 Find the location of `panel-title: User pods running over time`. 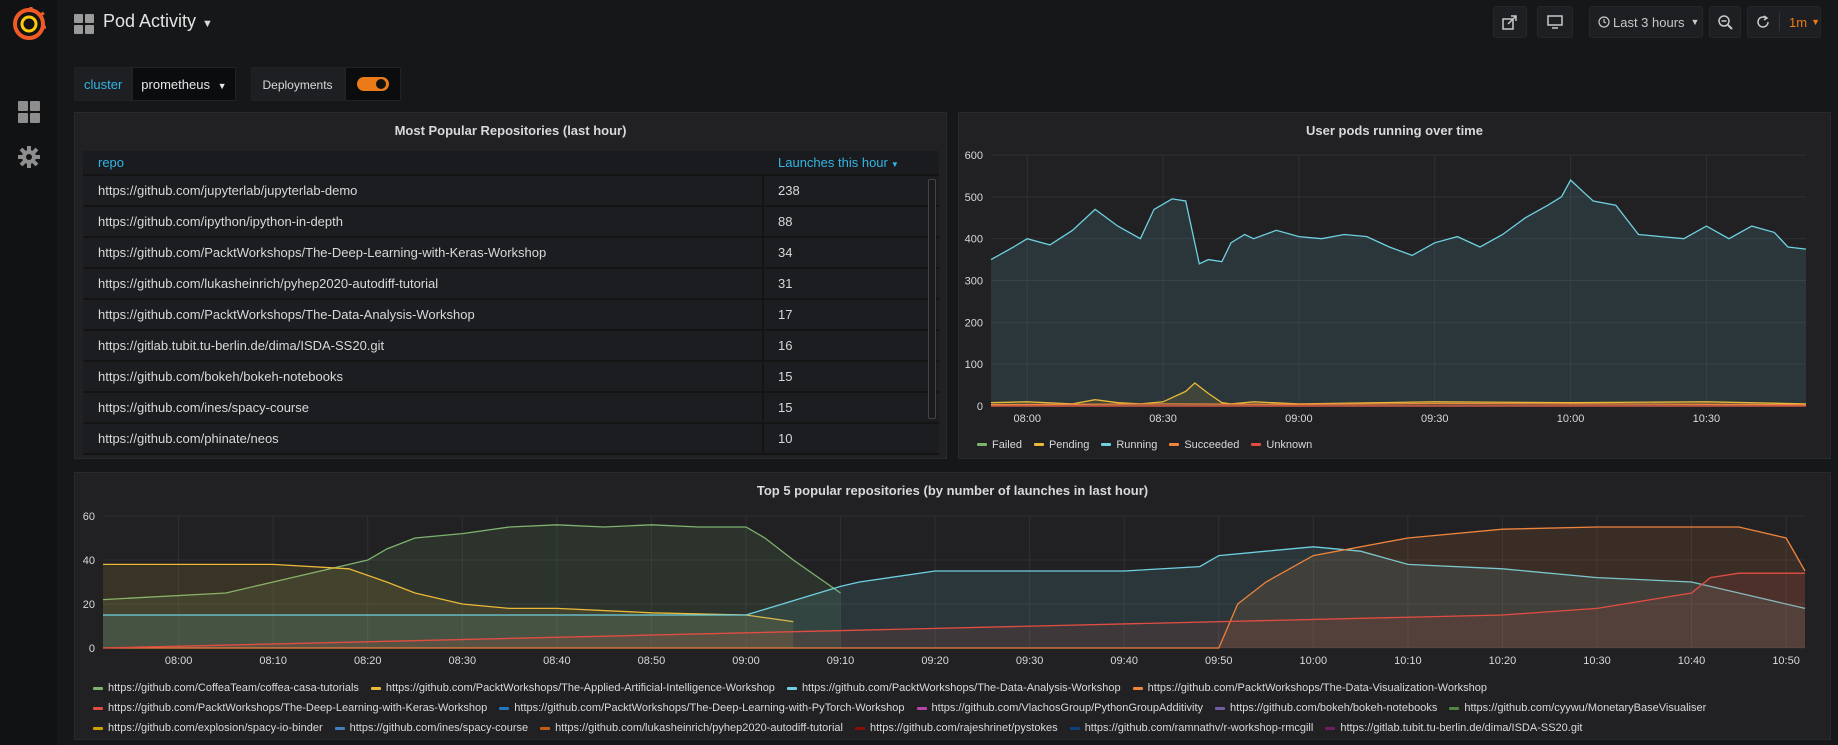

panel-title: User pods running over time is located at coordinates (1394, 130).